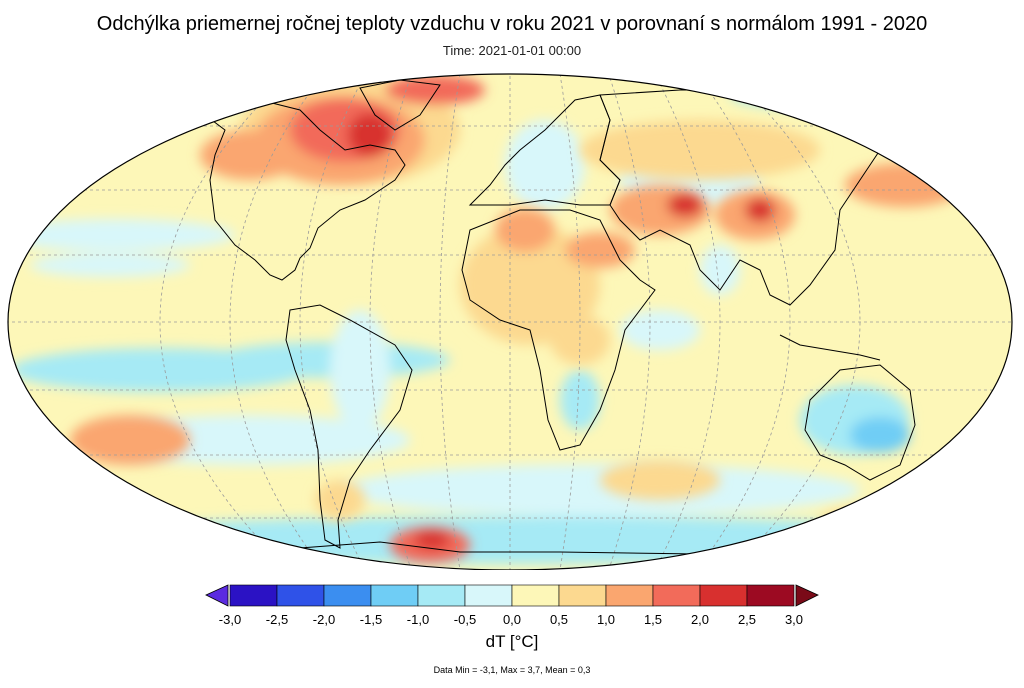  Describe the element at coordinates (512, 670) in the screenshot. I see `data-statistics: Data Min = -3,1, Max = 3,7, Mean = 0,3` at that location.